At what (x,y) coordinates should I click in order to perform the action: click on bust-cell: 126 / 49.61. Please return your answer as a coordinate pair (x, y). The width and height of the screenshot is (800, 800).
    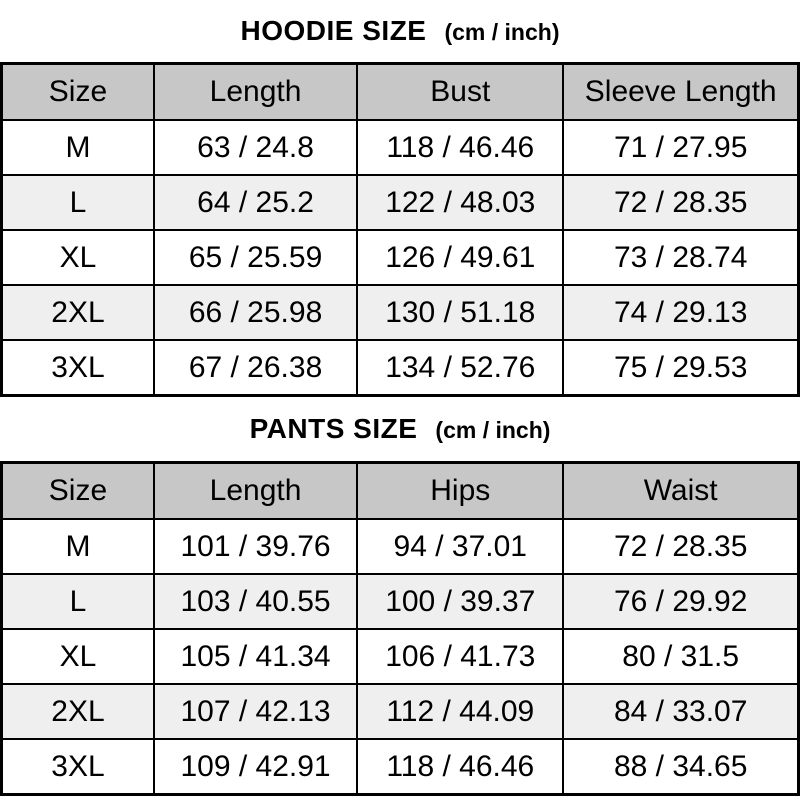
    Looking at the image, I should click on (460, 257).